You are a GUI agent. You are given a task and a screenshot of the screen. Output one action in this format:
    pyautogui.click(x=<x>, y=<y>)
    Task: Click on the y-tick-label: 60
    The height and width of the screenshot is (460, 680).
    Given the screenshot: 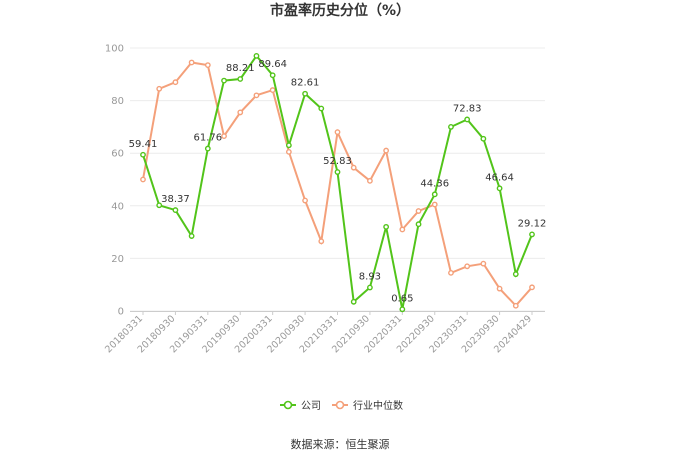 What is the action you would take?
    pyautogui.click(x=117, y=154)
    